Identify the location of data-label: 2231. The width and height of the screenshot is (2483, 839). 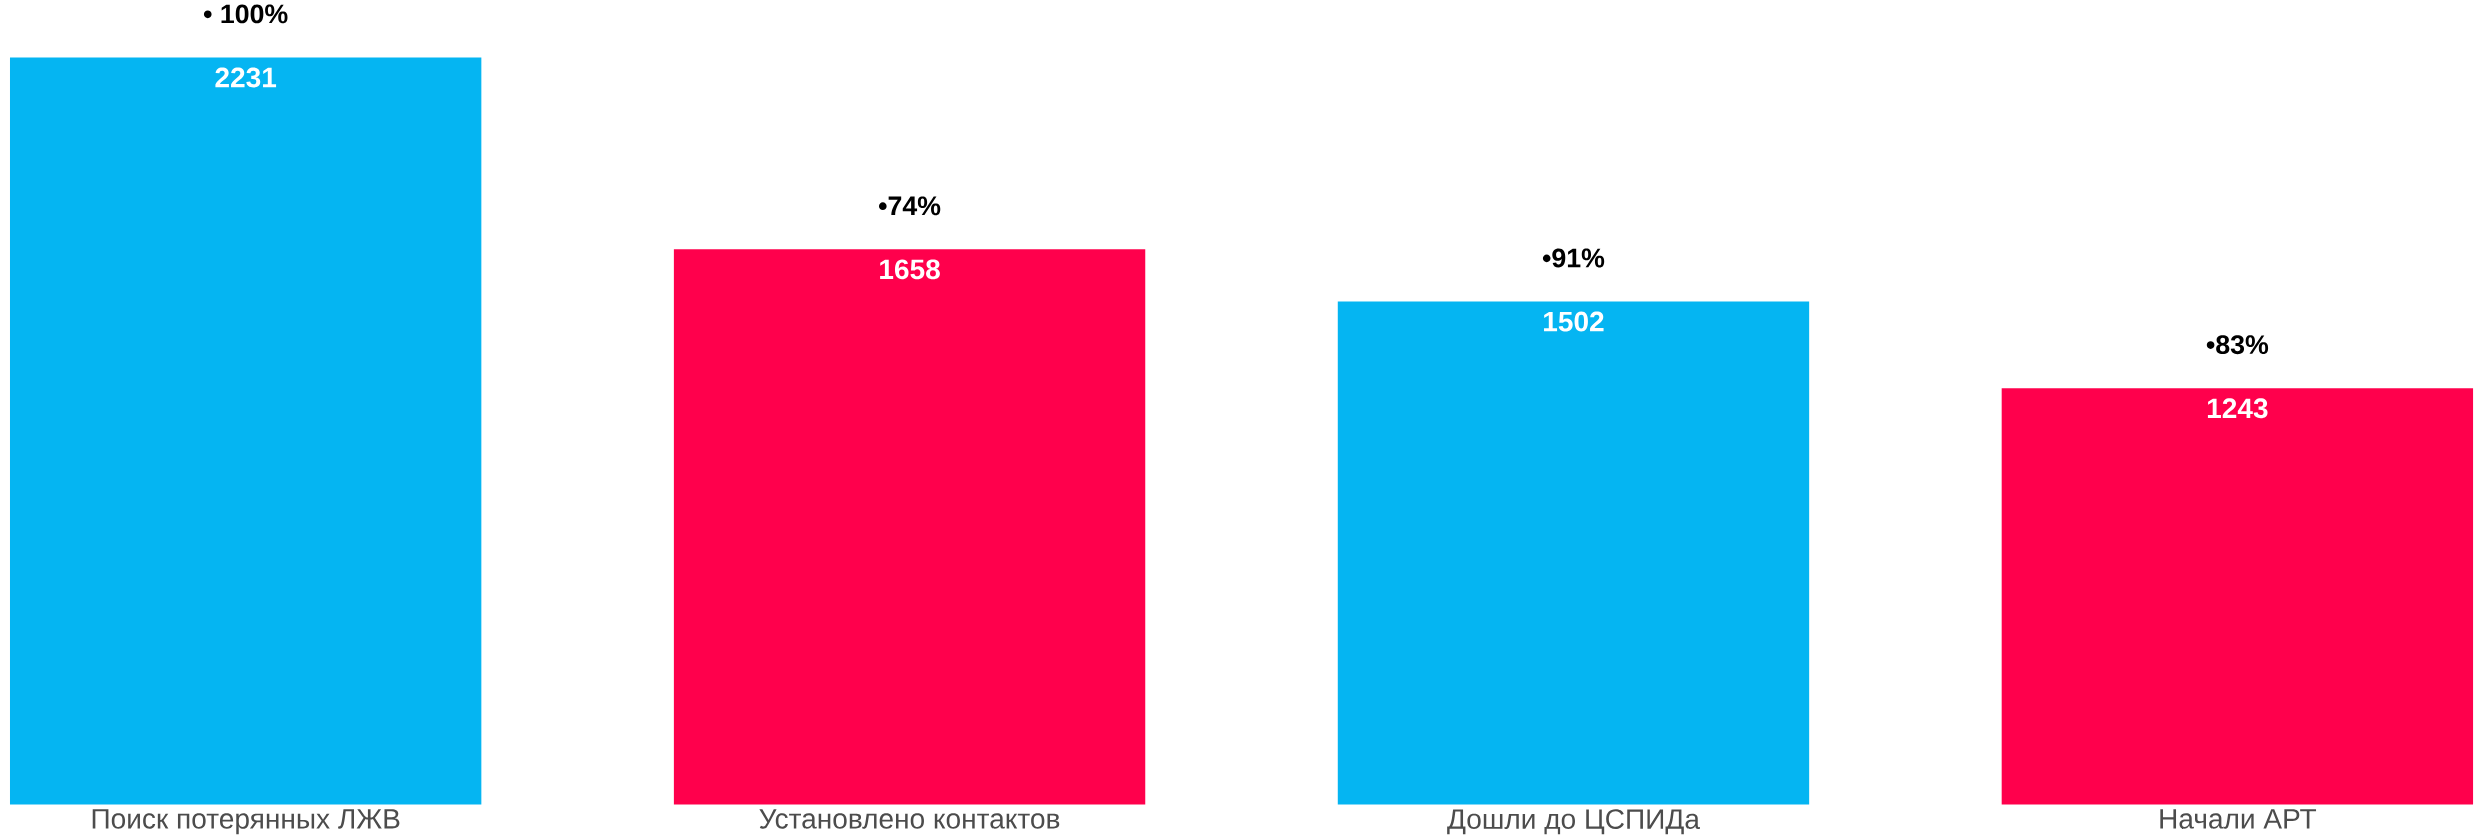
(246, 77).